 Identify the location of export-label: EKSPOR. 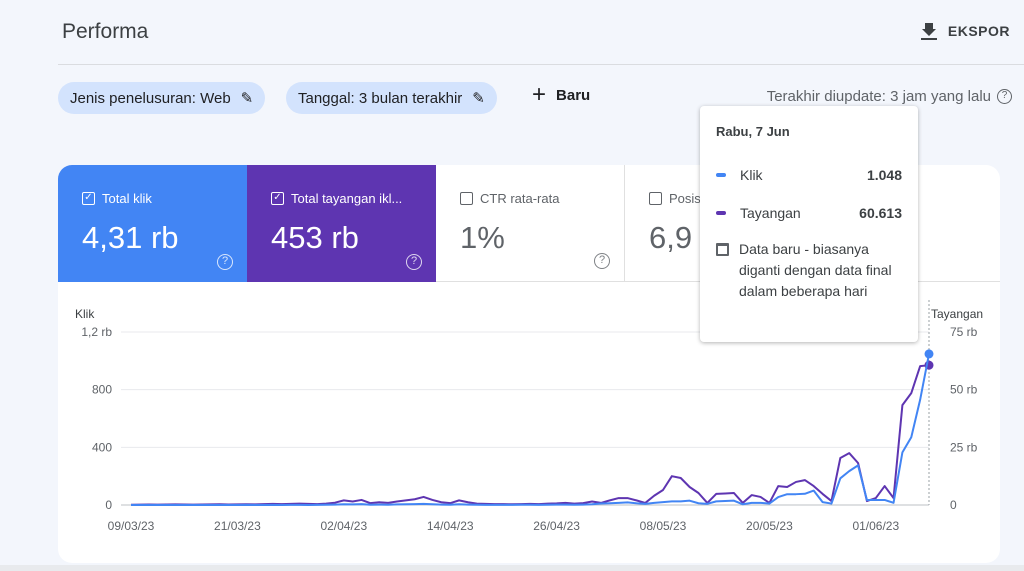
(978, 31).